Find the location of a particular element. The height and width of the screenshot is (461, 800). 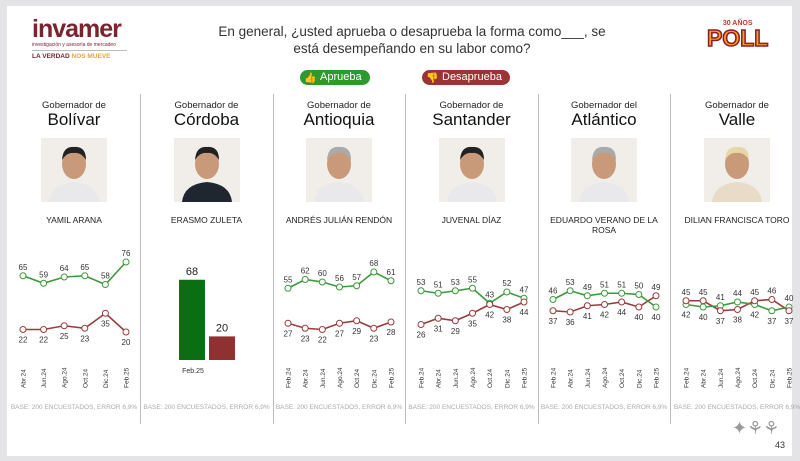

value-label-approve: 76 is located at coordinates (126, 253).